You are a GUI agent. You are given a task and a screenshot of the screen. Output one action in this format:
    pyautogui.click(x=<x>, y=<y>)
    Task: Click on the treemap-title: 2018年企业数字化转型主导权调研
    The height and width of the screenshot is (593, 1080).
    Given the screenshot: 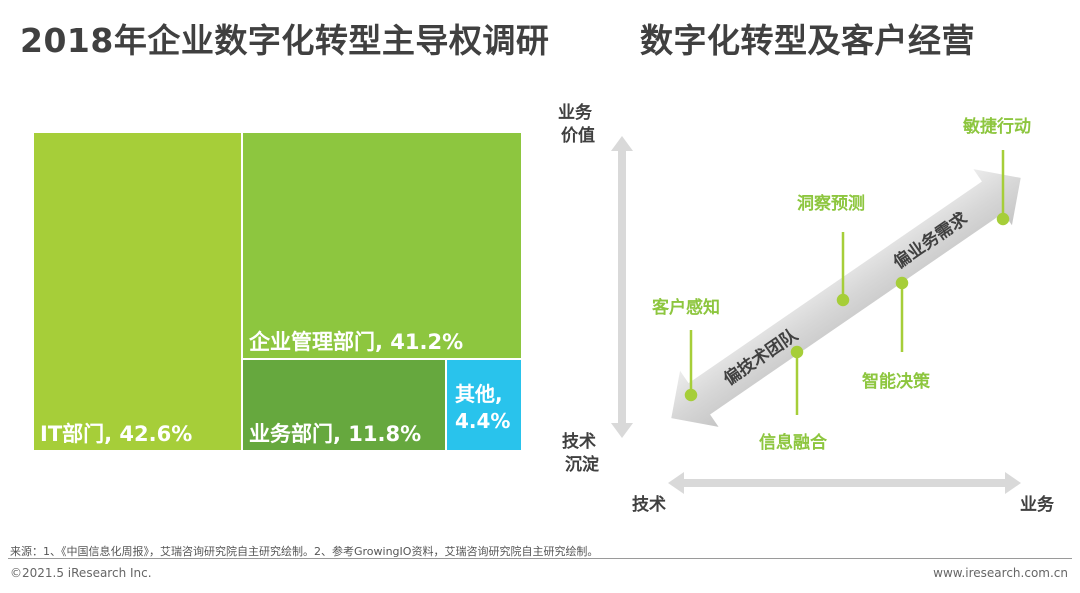 What is the action you would take?
    pyautogui.click(x=285, y=40)
    